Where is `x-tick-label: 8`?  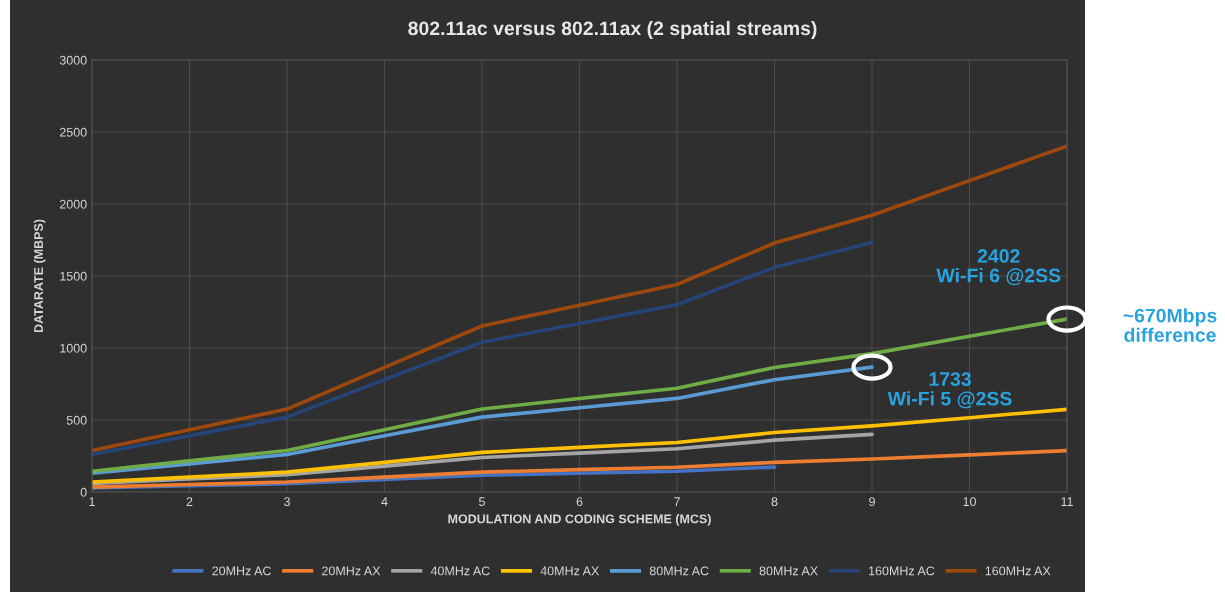 x-tick-label: 8 is located at coordinates (774, 502).